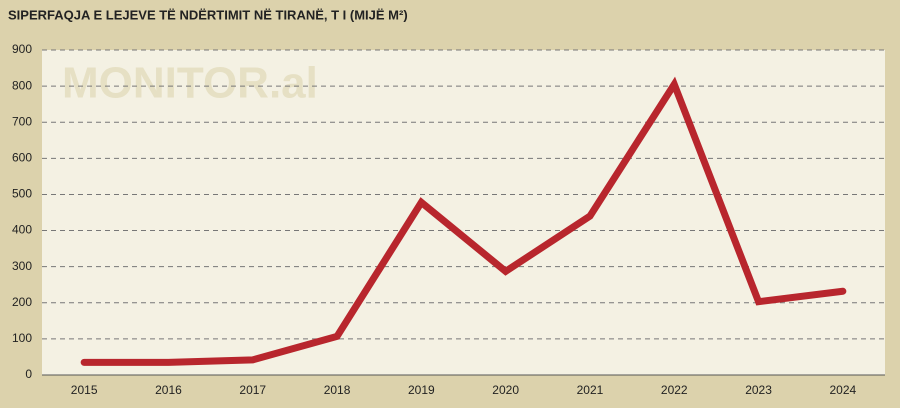  What do you see at coordinates (84, 390) in the screenshot?
I see `x-tick-label: 2015` at bounding box center [84, 390].